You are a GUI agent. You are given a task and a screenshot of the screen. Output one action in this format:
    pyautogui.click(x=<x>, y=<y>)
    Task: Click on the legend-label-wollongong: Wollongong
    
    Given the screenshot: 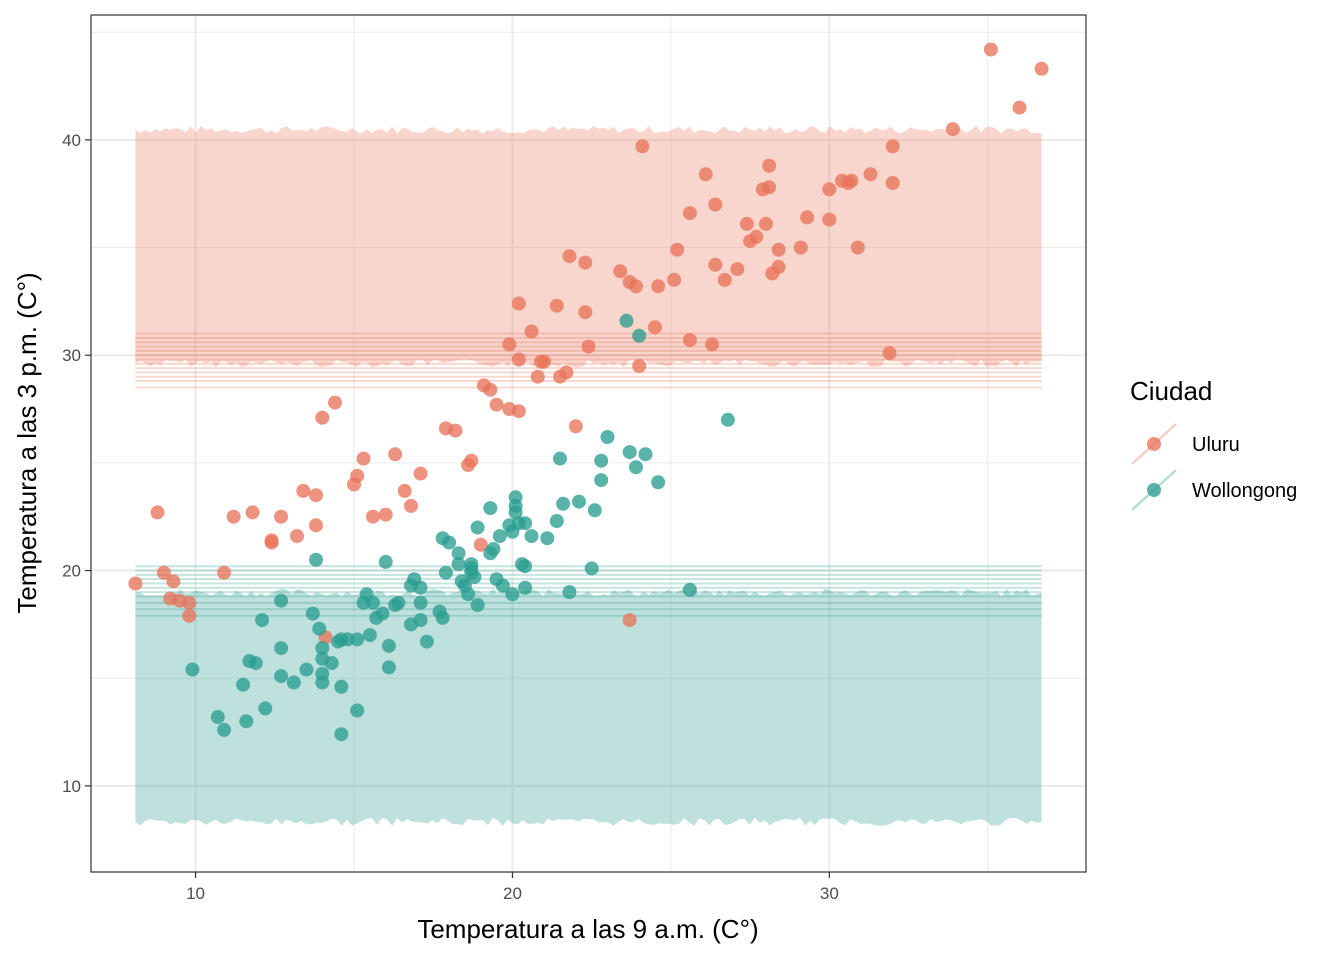 What is the action you would take?
    pyautogui.click(x=1244, y=491)
    